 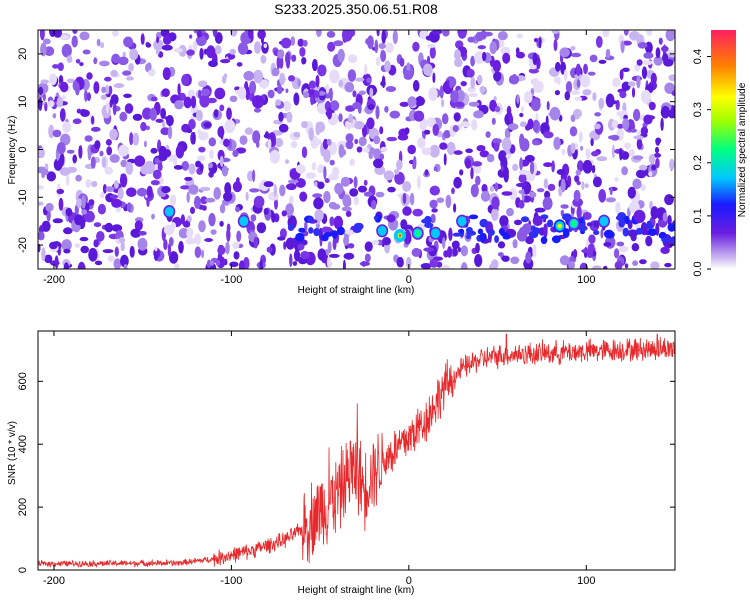 What do you see at coordinates (54, 581) in the screenshot?
I see `x-tick-label: -200` at bounding box center [54, 581].